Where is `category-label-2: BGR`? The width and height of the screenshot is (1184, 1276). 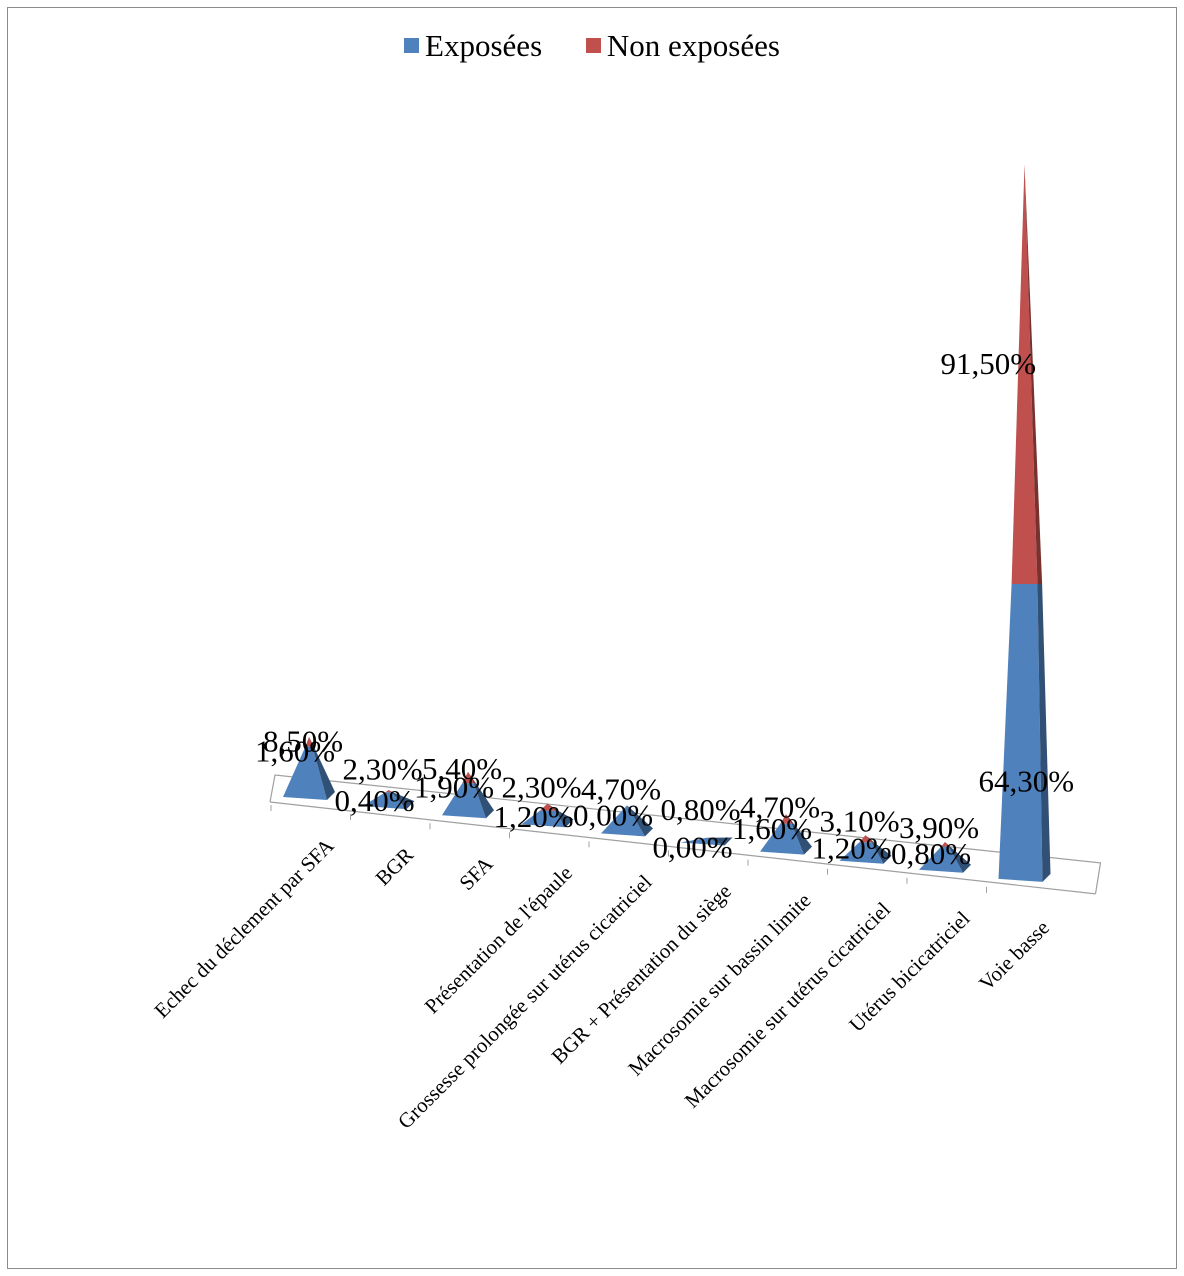
category-label-2: BGR is located at coordinates (395, 867).